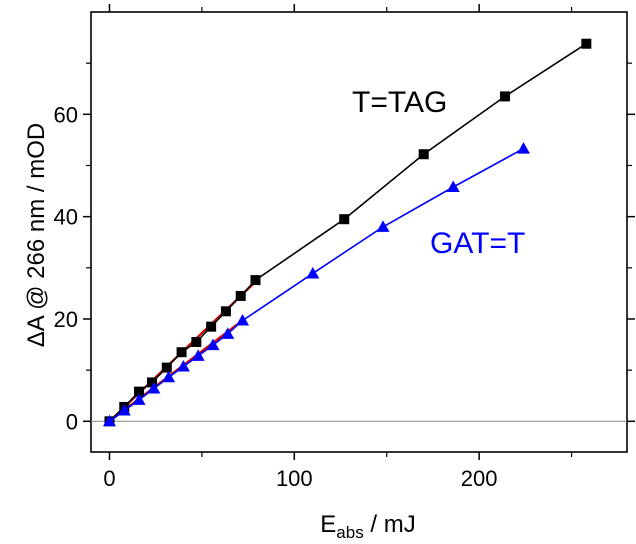  I want to click on y-tick-label: 40, so click(66, 217).